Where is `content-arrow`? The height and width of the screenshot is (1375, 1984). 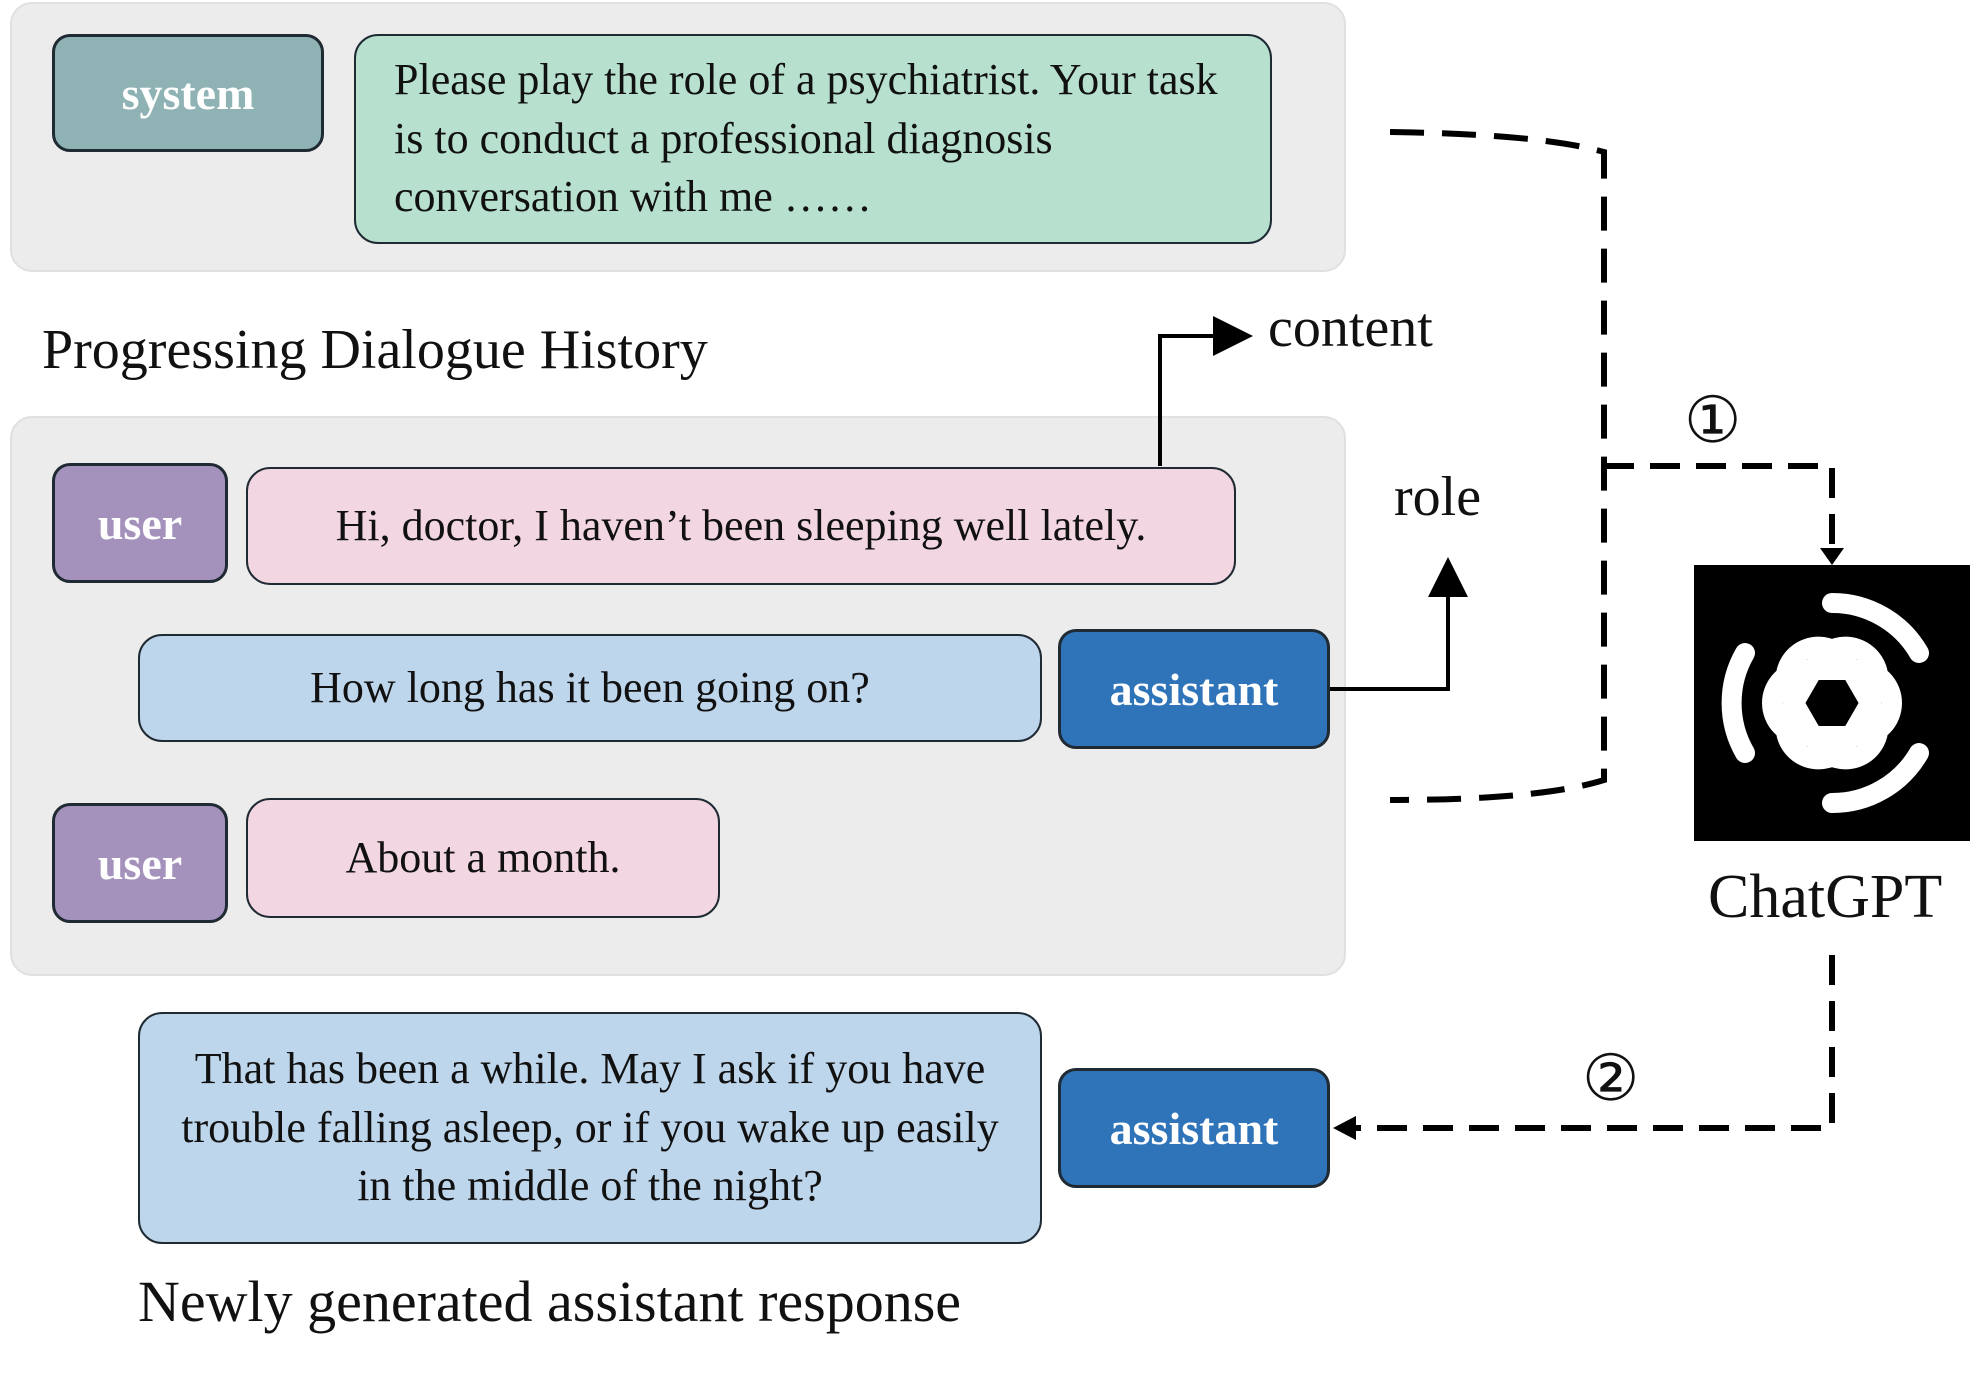 content-arrow is located at coordinates (1202, 401).